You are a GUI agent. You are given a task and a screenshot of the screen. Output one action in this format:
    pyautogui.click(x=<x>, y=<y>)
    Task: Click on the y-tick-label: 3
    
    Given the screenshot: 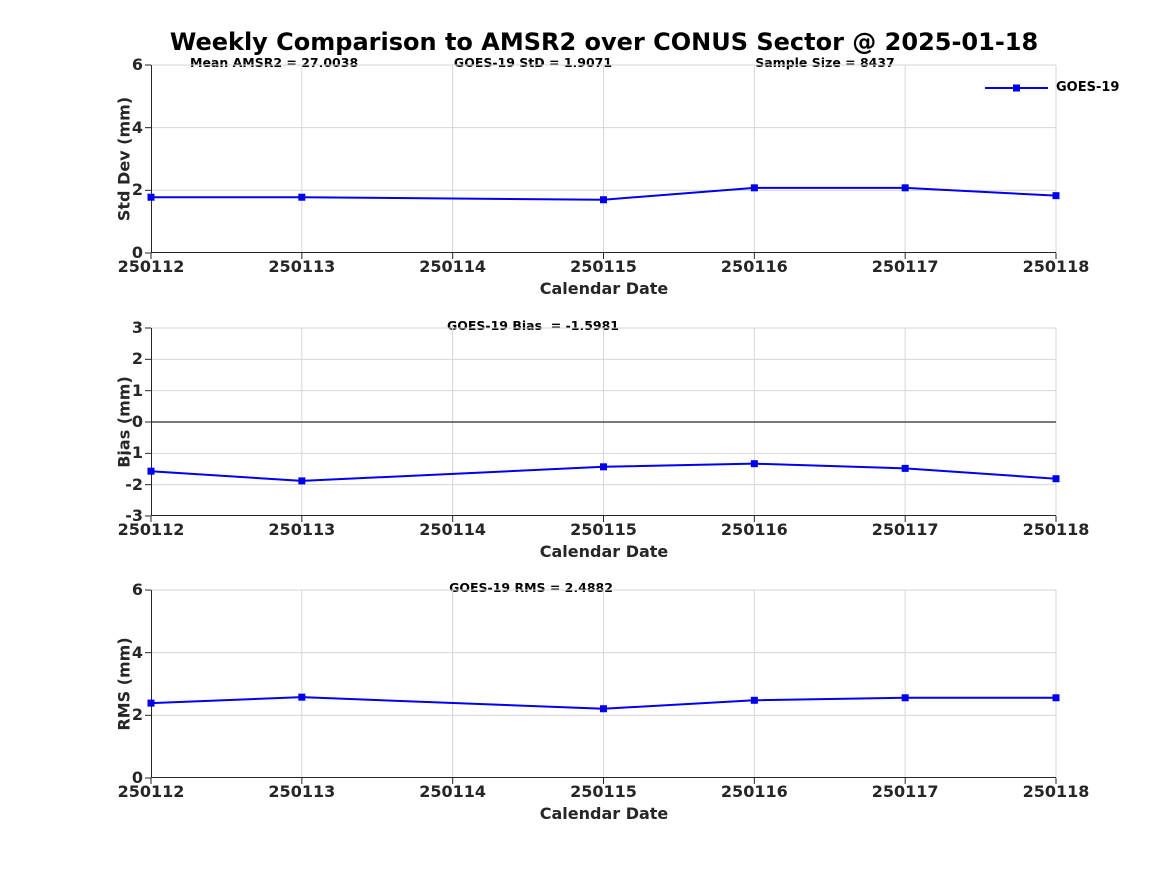 What is the action you would take?
    pyautogui.click(x=137, y=327)
    